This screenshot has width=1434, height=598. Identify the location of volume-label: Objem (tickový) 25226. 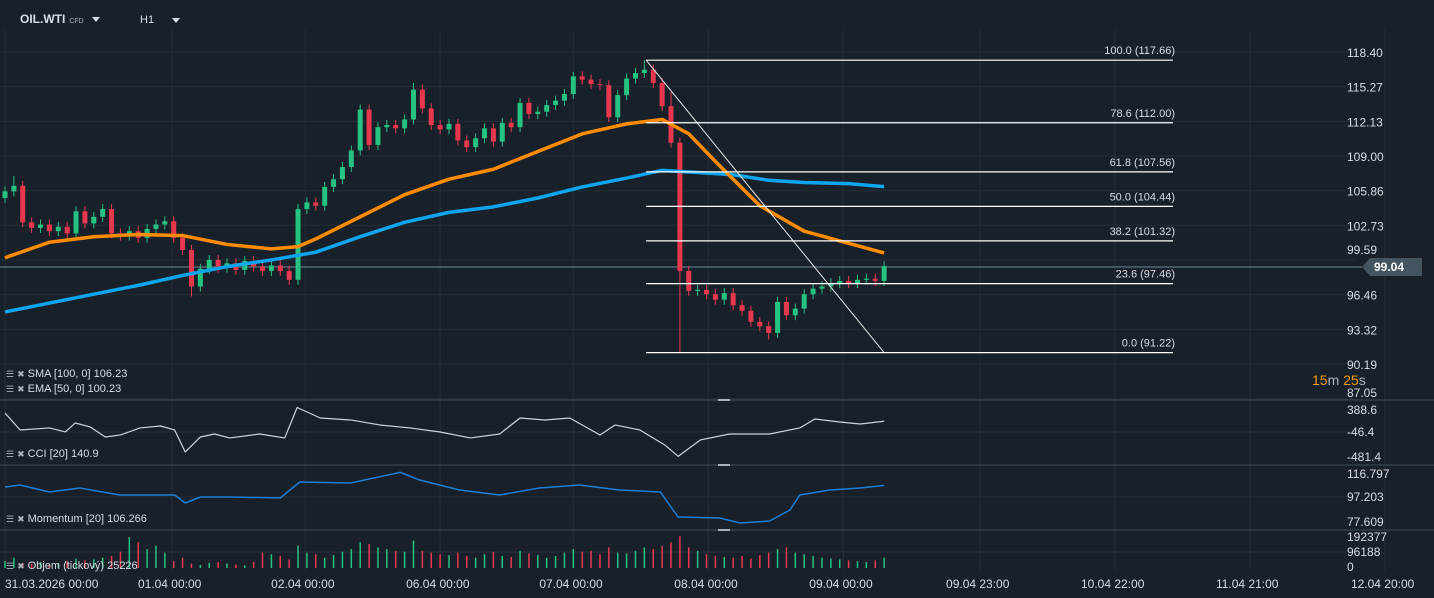
(82, 566).